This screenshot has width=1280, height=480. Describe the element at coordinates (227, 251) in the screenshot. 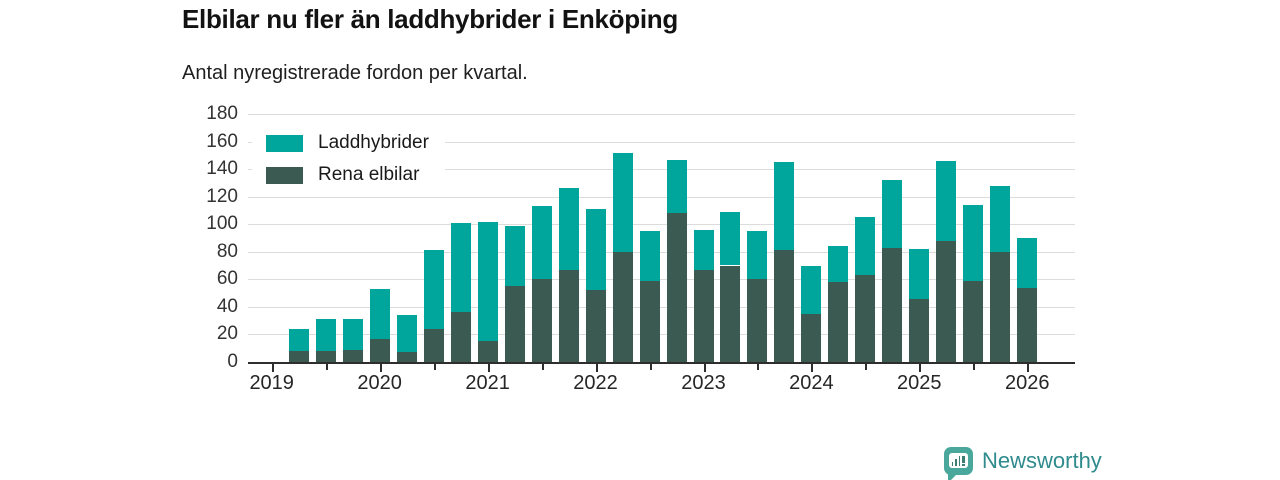

I see `y-tick-label: 80` at that location.